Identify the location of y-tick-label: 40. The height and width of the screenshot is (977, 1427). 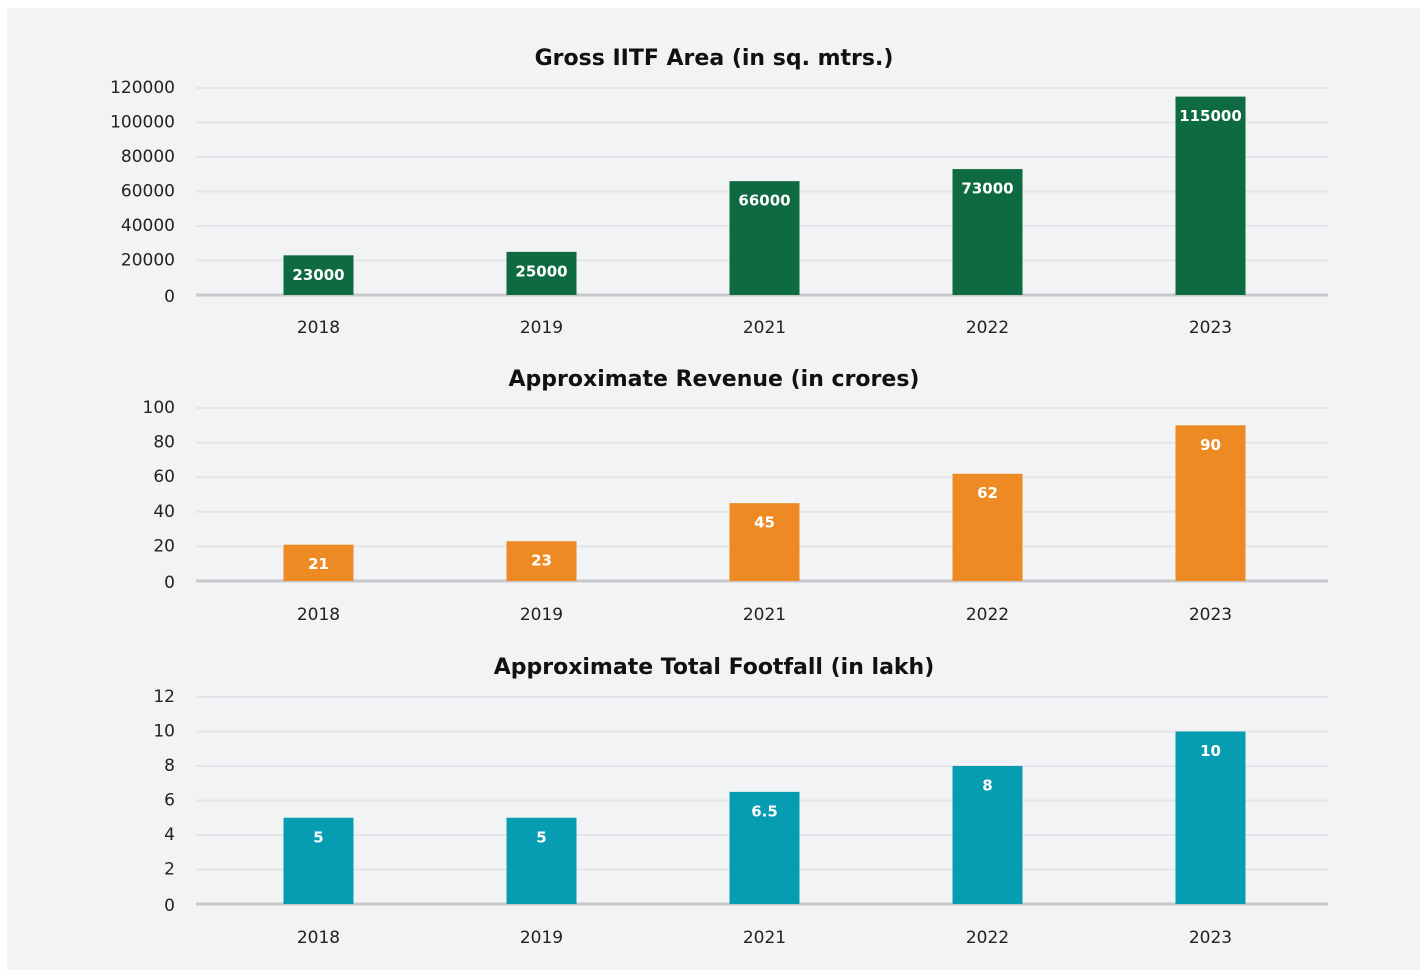
(164, 512).